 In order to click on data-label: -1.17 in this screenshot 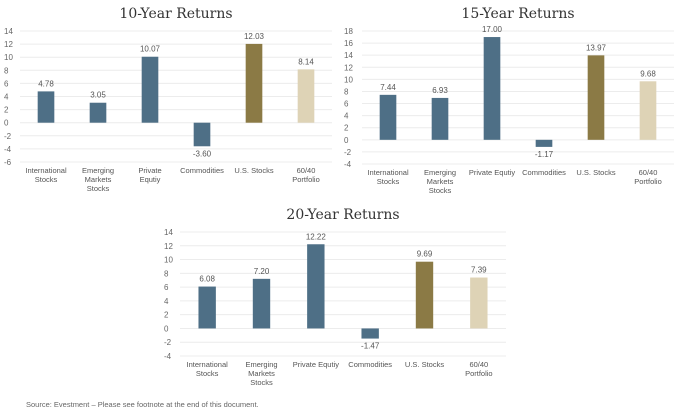, I will do `click(544, 154)`.